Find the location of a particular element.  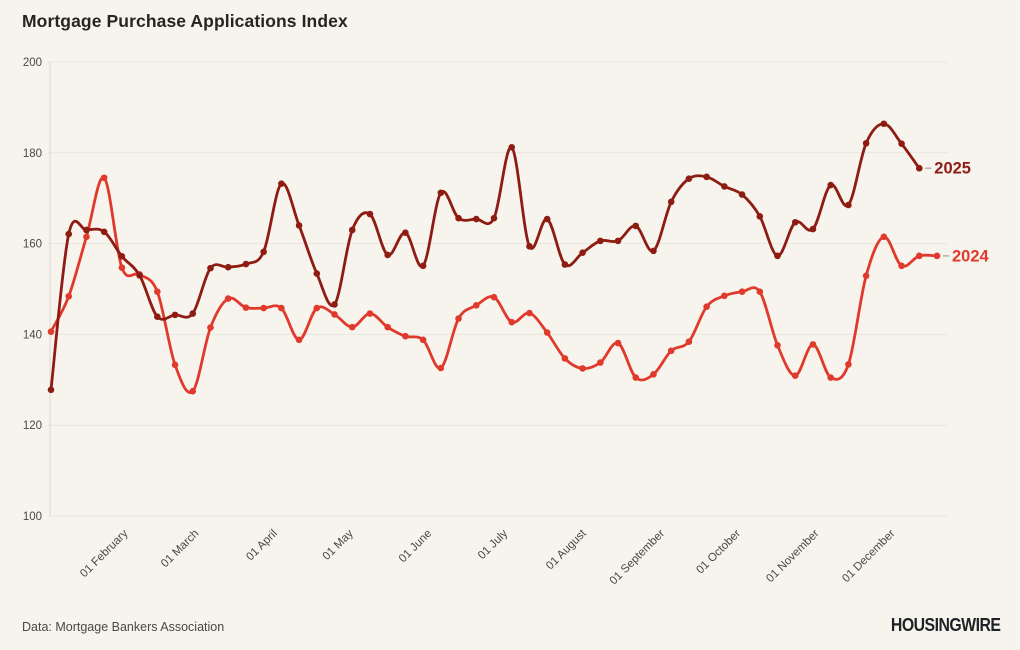

chart-title: Mortgage Purchase Applications Index is located at coordinates (185, 21).